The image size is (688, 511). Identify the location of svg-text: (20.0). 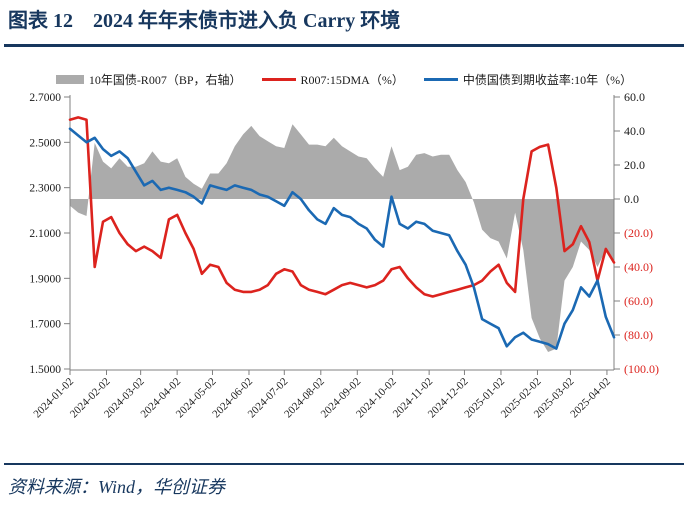
(638, 233).